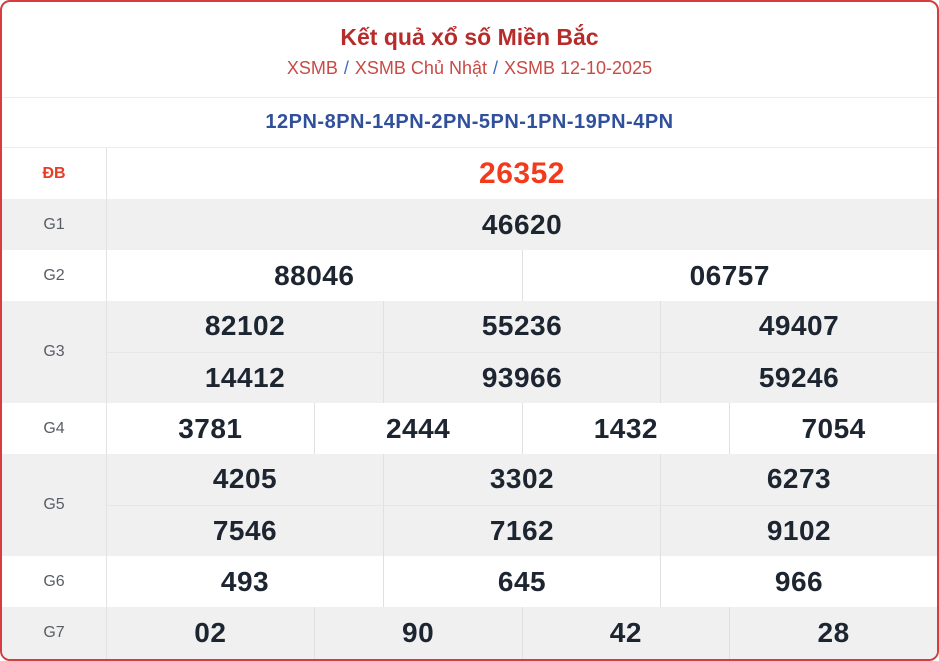 The height and width of the screenshot is (661, 939). What do you see at coordinates (469, 37) in the screenshot?
I see `page-title: Kết quả xổ số Miền Bắc` at bounding box center [469, 37].